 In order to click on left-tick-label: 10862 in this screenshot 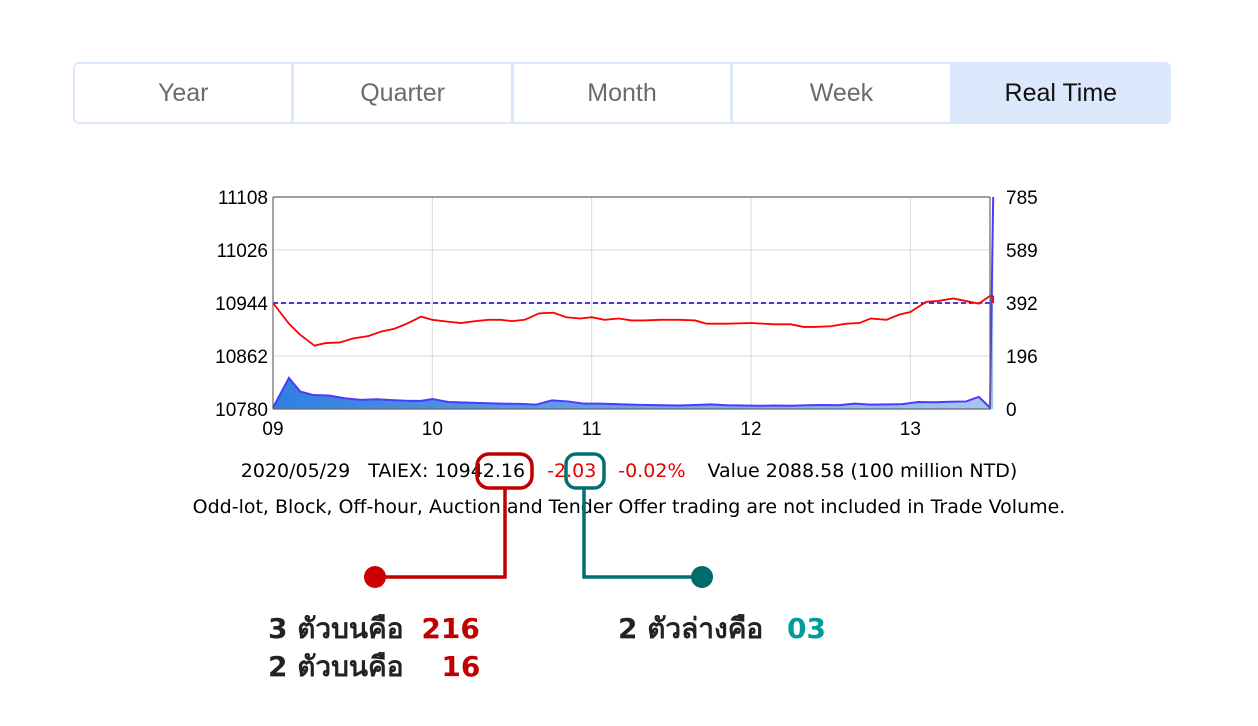, I will do `click(241, 357)`.